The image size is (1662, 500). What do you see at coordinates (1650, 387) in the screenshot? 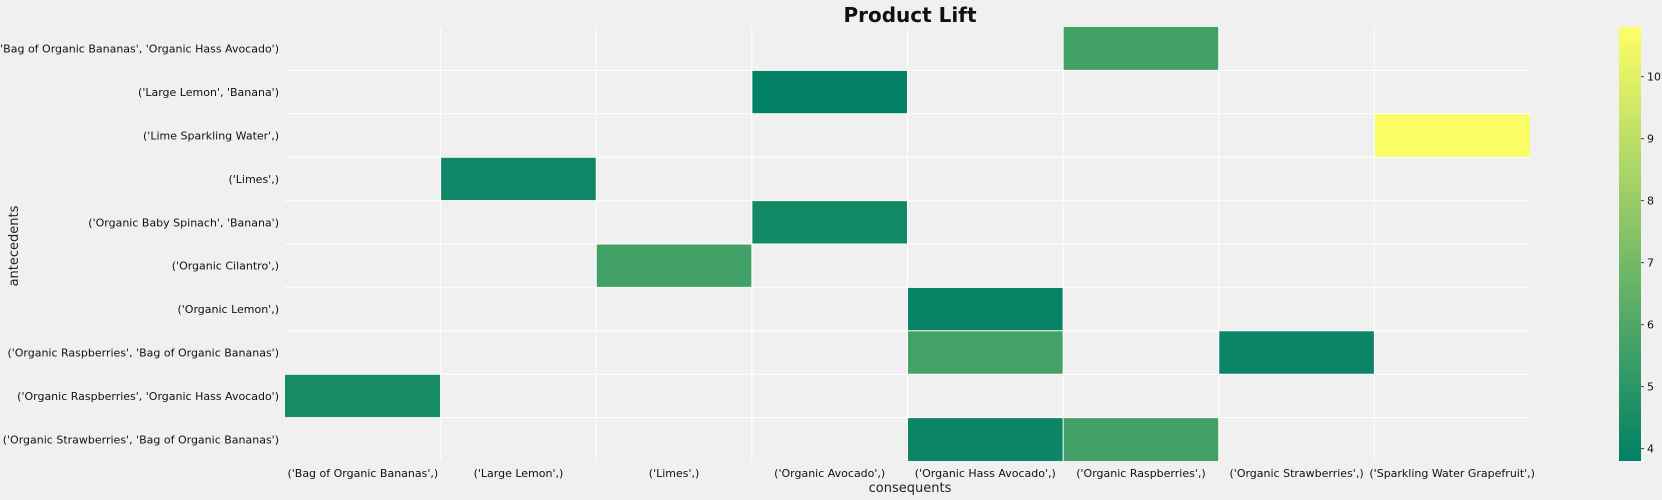
I see `colorbar-tick-label-1: 5` at bounding box center [1650, 387].